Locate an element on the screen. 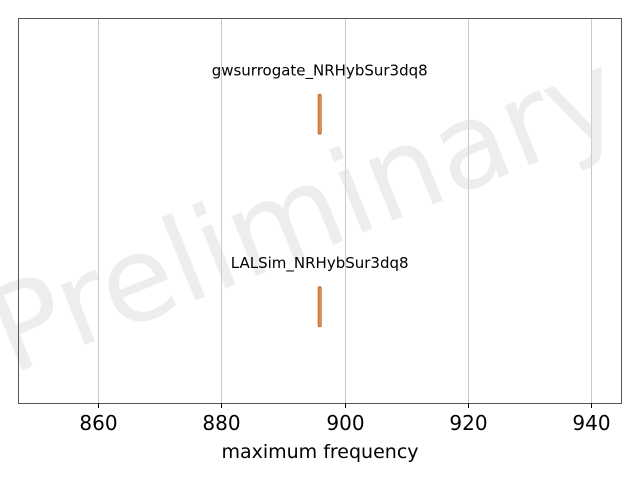 This screenshot has height=484, width=640. series-label: gwsurrogate_NRHybSur3dq8 is located at coordinates (320, 70).